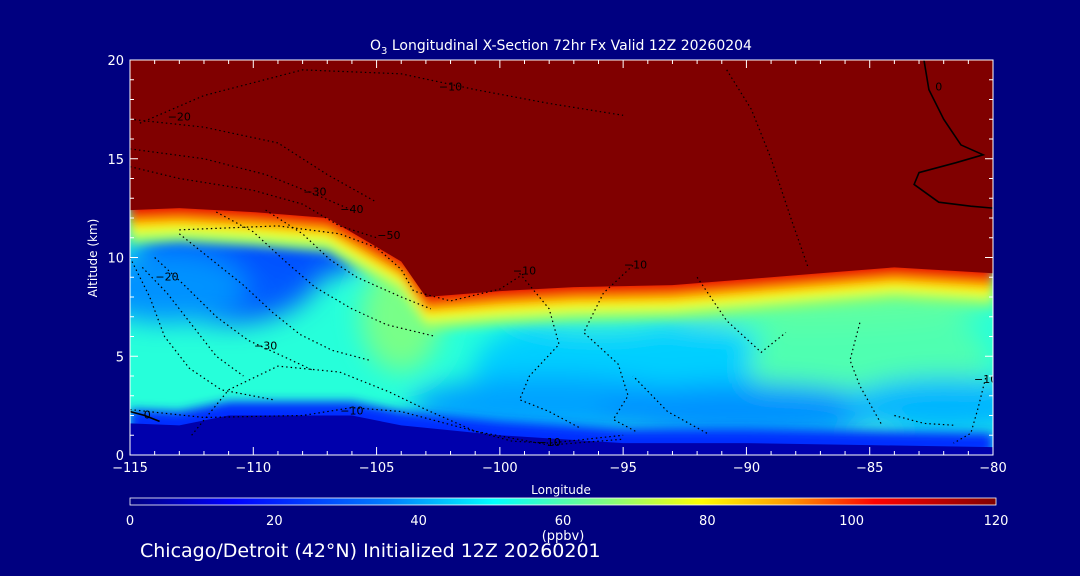 The height and width of the screenshot is (576, 1080). What do you see at coordinates (377, 468) in the screenshot?
I see `x-tick-label: −105` at bounding box center [377, 468].